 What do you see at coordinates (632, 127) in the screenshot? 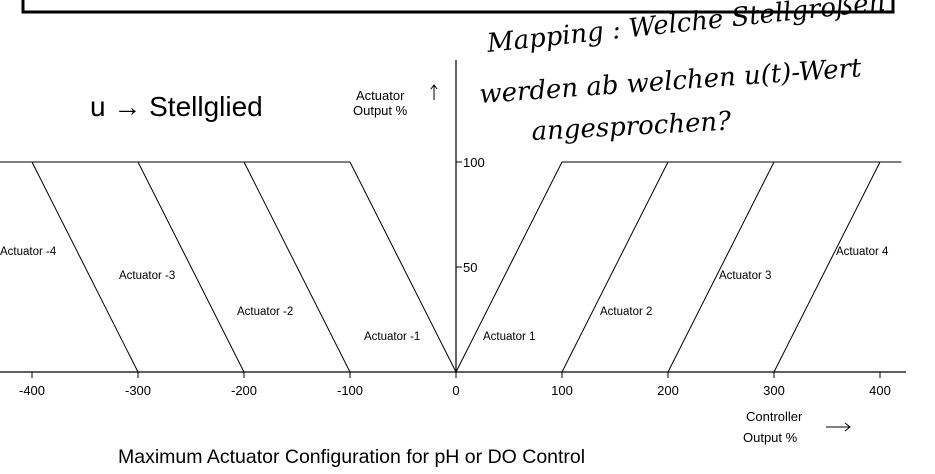
I see `note-line-3: angesprochen?` at bounding box center [632, 127].